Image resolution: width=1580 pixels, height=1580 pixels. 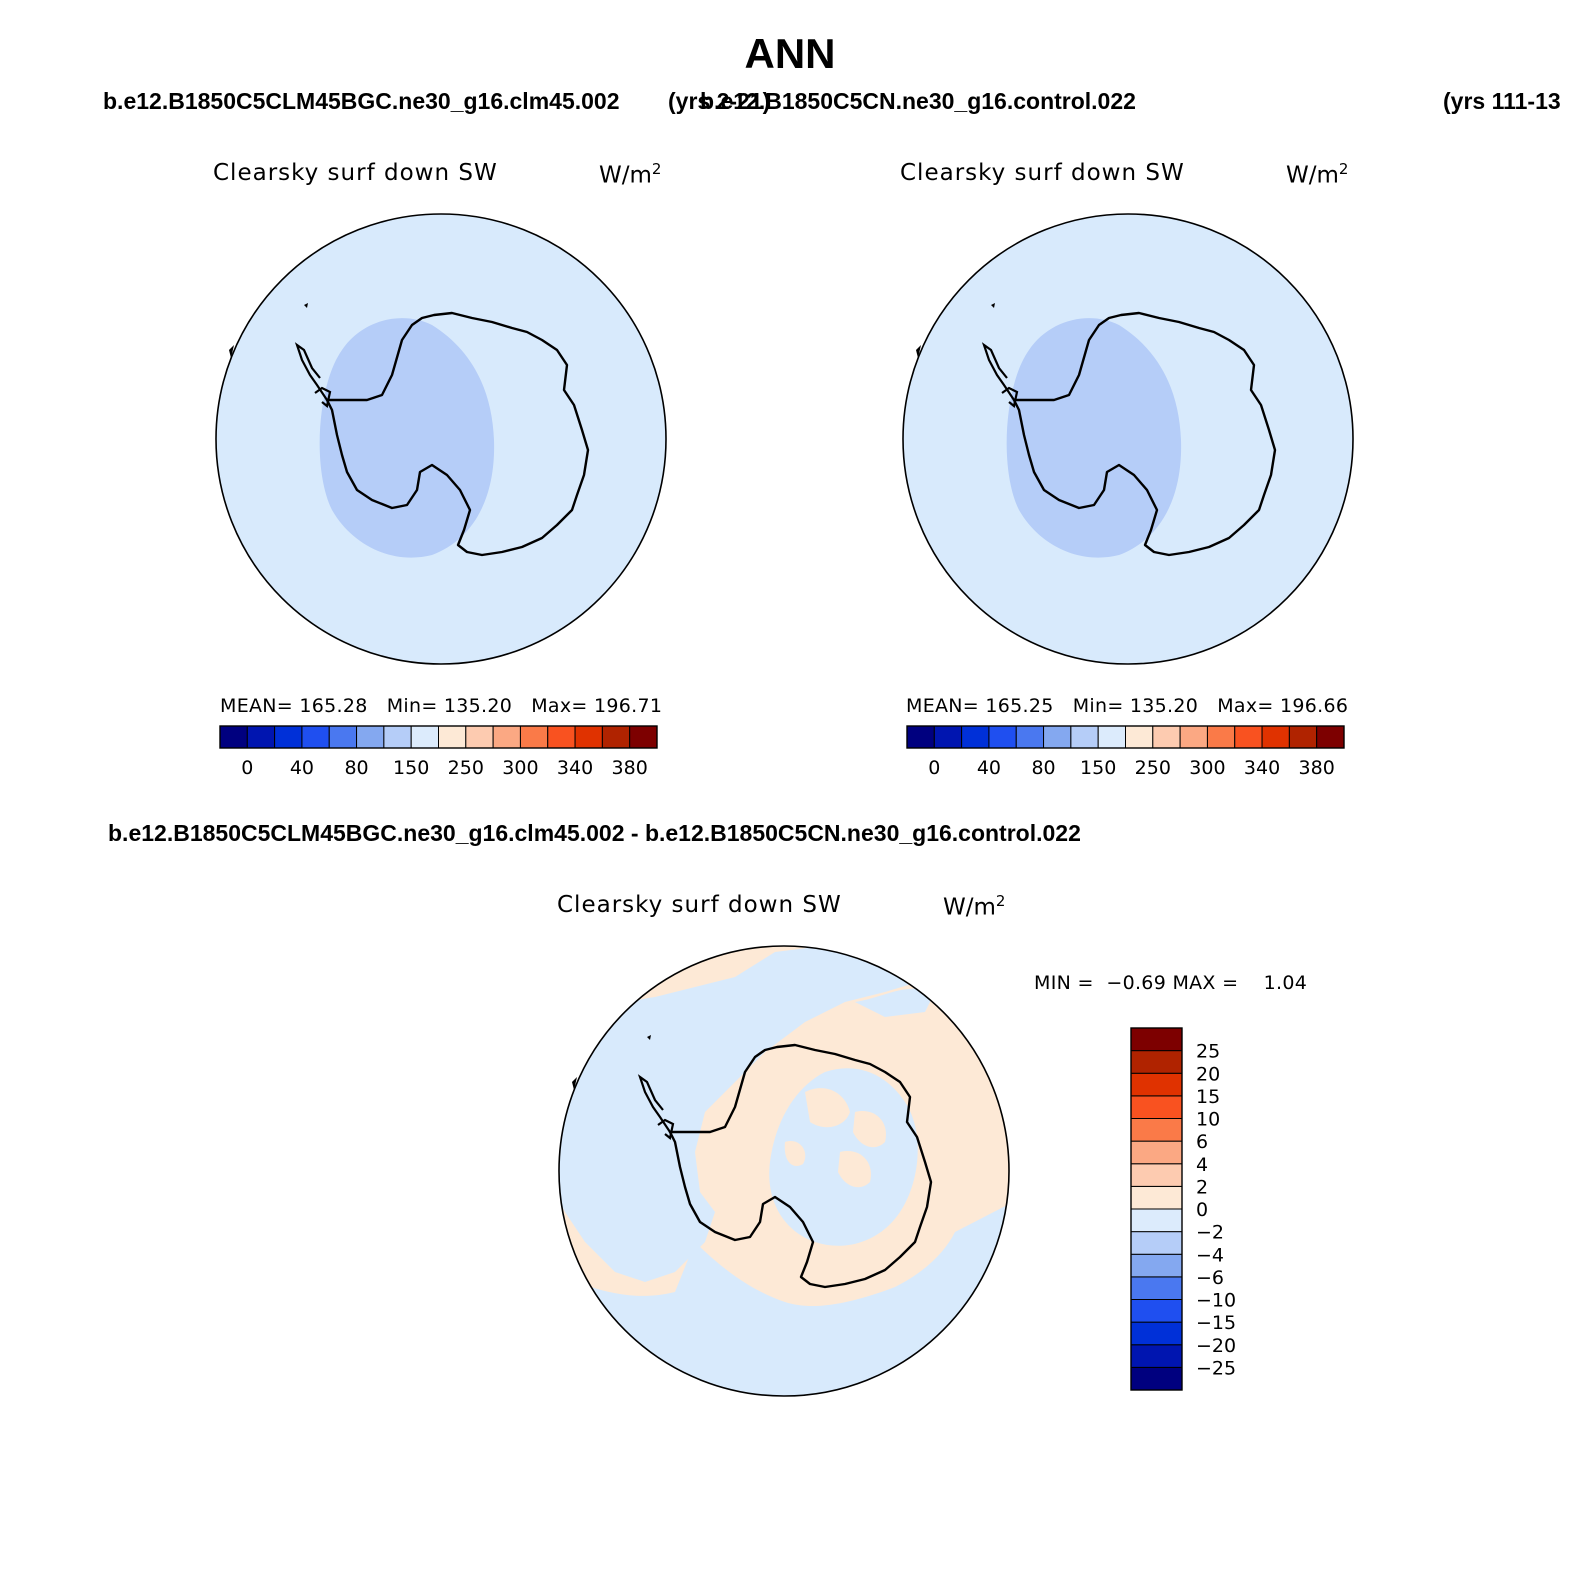 I want to click on panel2-variable: Clearsky surf down SW, so click(x=1042, y=173).